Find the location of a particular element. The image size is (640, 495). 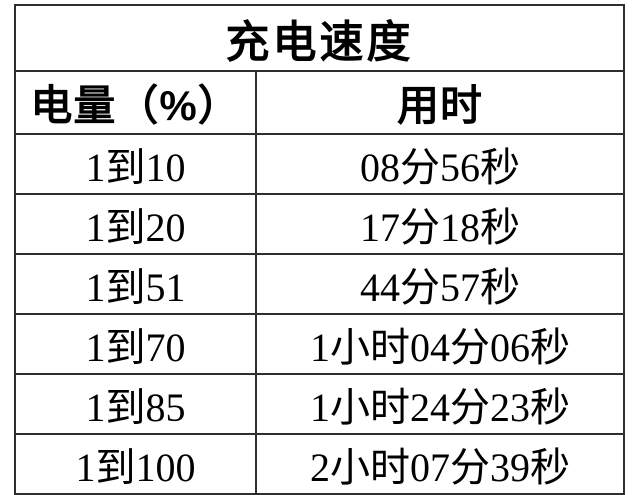

time-cell: 1小时24分23秒 is located at coordinates (440, 404).